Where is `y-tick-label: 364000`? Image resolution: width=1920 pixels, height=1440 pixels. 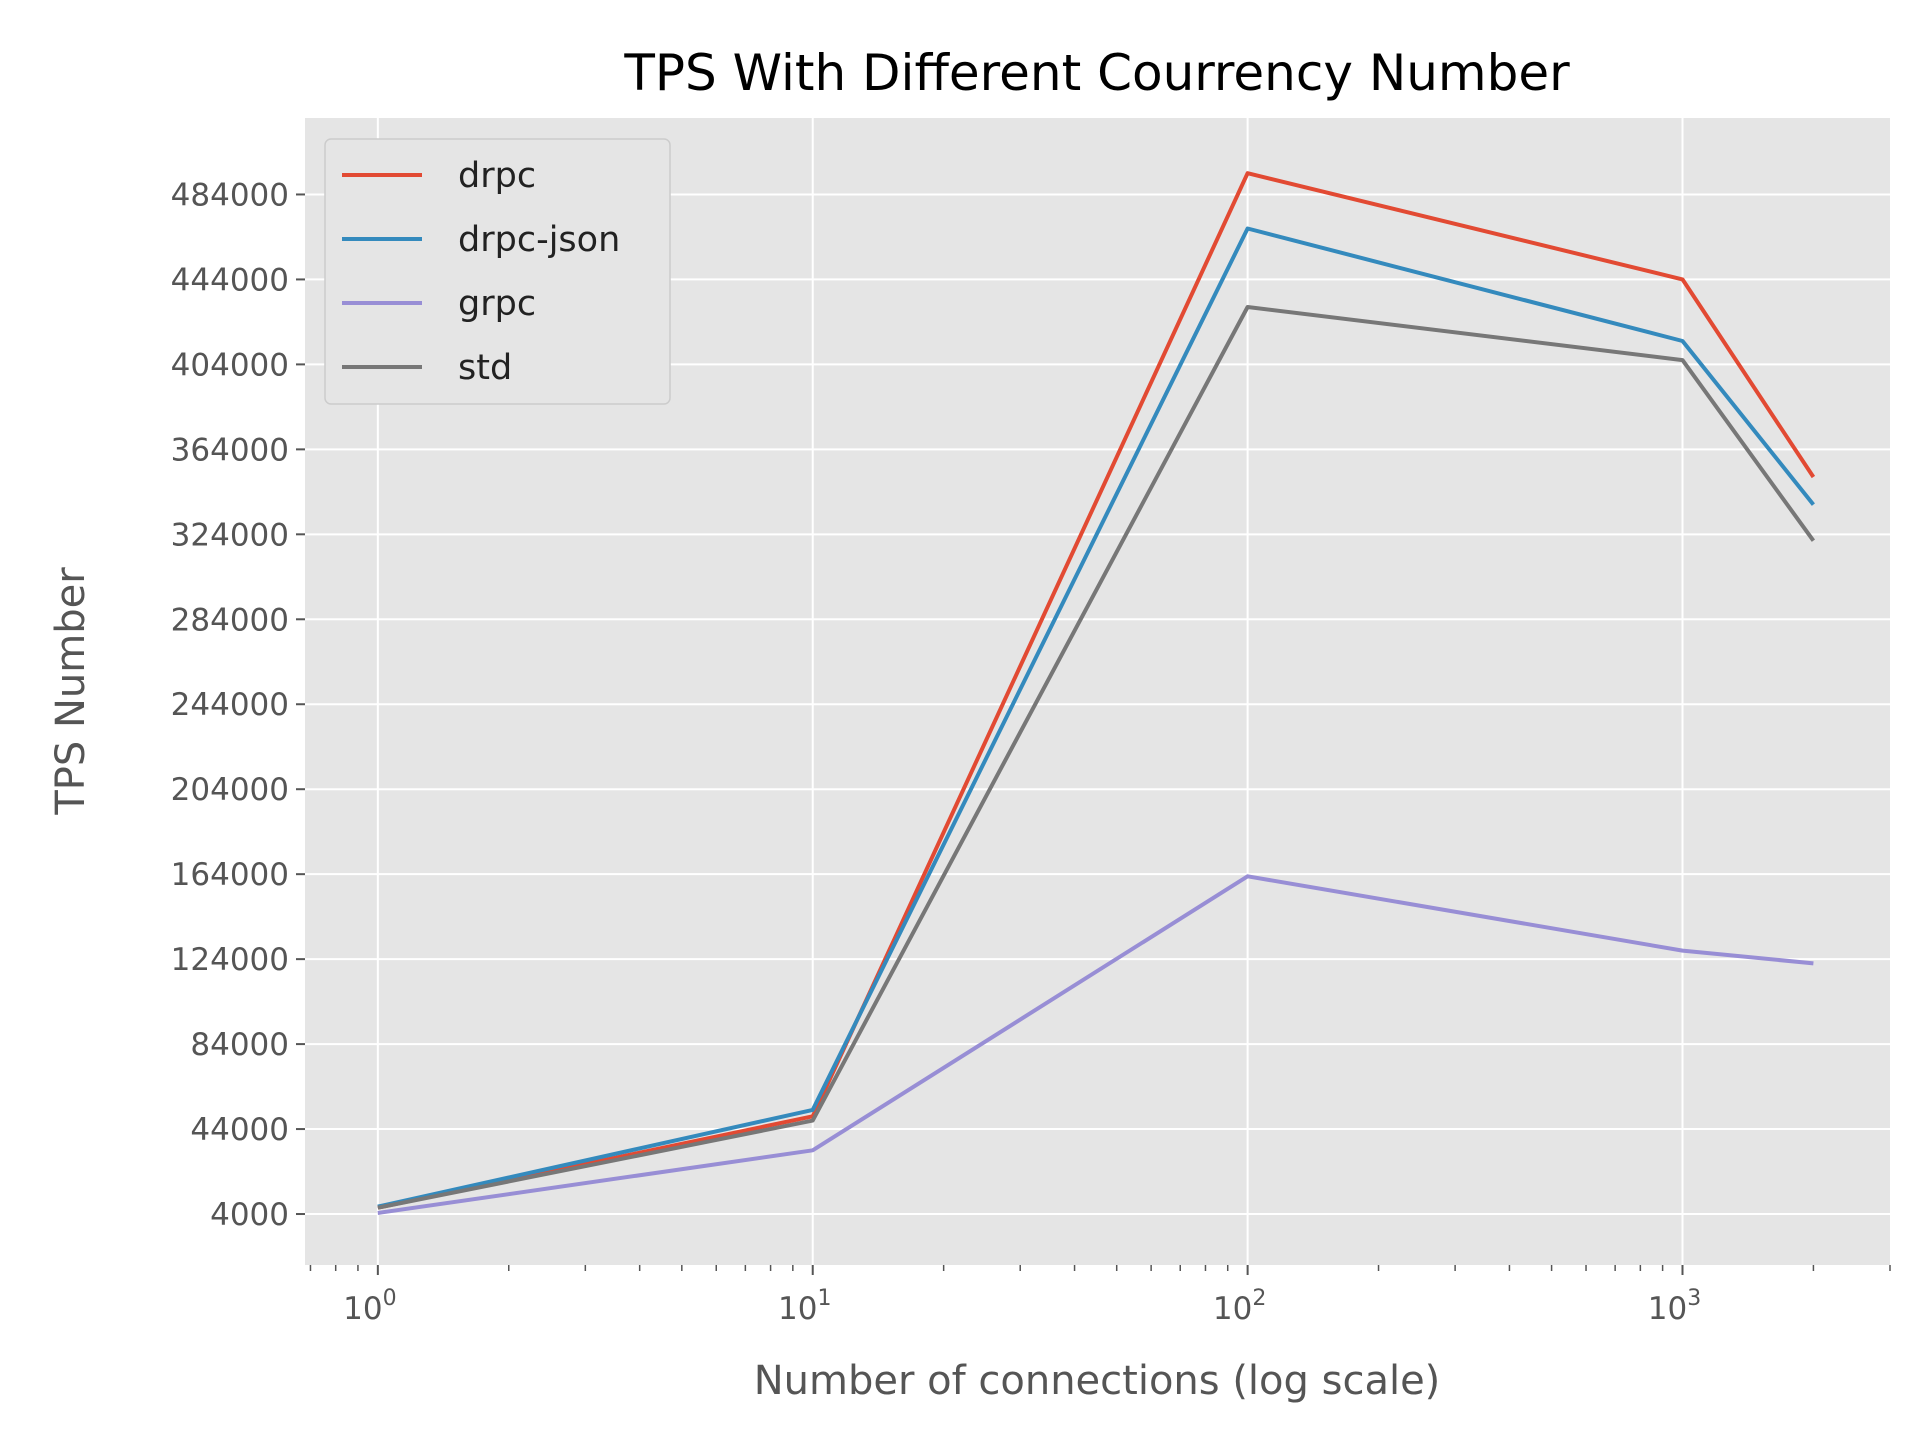 y-tick-label: 364000 is located at coordinates (230, 450).